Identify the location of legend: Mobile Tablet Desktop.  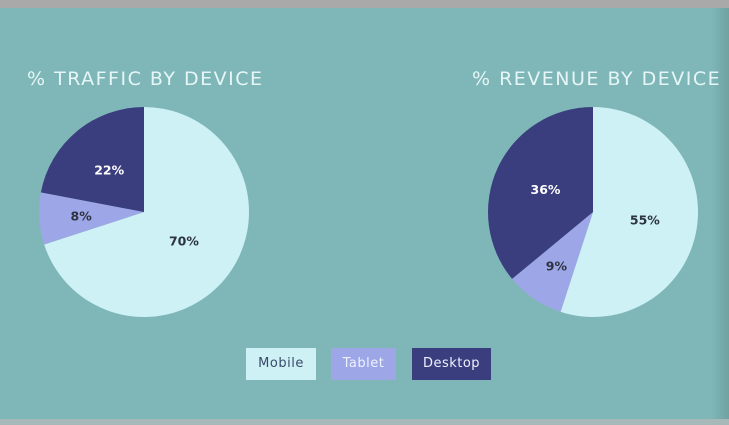
(364, 364).